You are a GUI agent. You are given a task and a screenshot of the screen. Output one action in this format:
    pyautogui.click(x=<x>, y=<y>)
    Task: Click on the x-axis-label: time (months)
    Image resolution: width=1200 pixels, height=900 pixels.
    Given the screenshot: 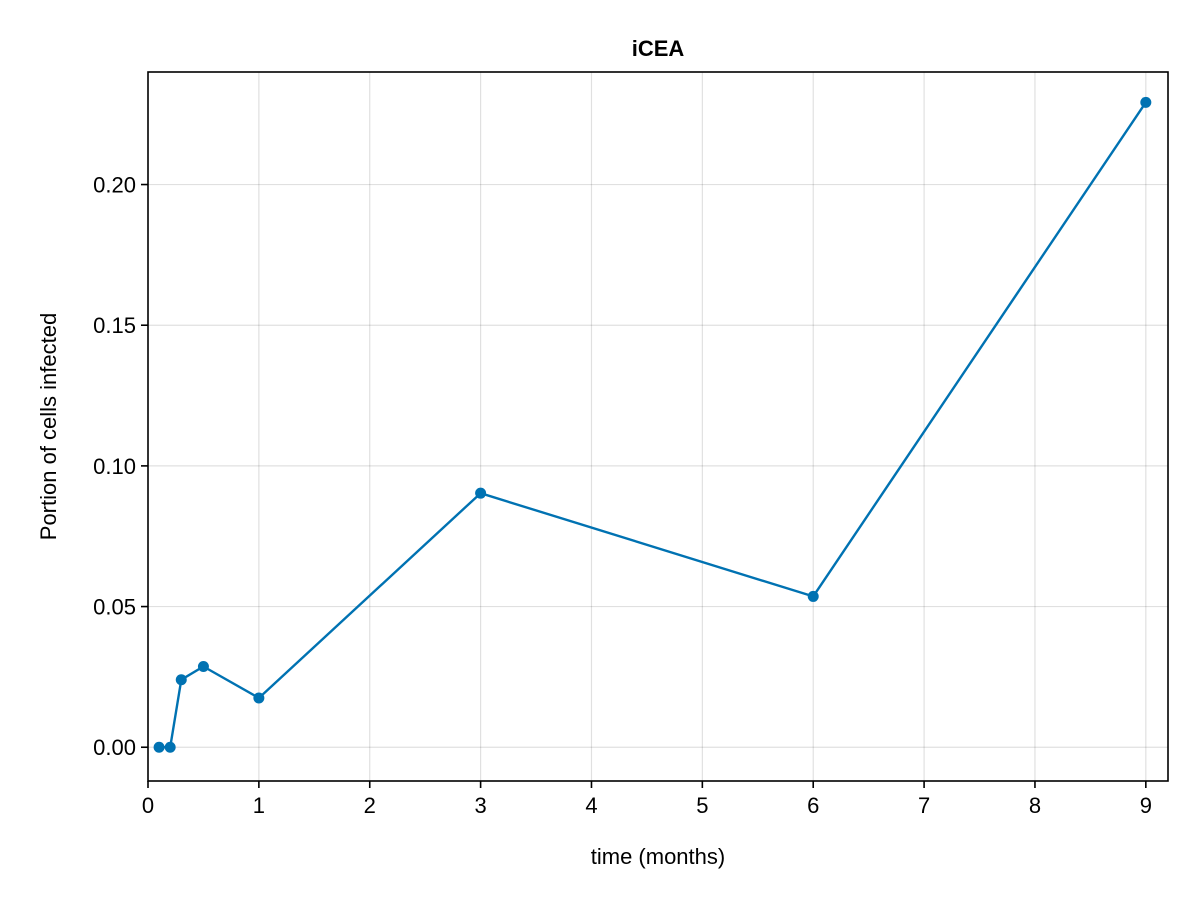 What is the action you would take?
    pyautogui.click(x=658, y=856)
    